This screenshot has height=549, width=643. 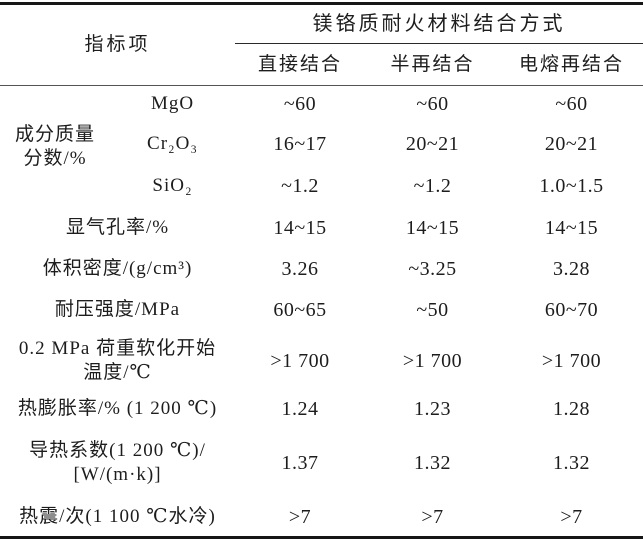 I want to click on table-row: 热震/次(1 100 ℃水冷) >7 >7 >7, so click(x=321, y=518).